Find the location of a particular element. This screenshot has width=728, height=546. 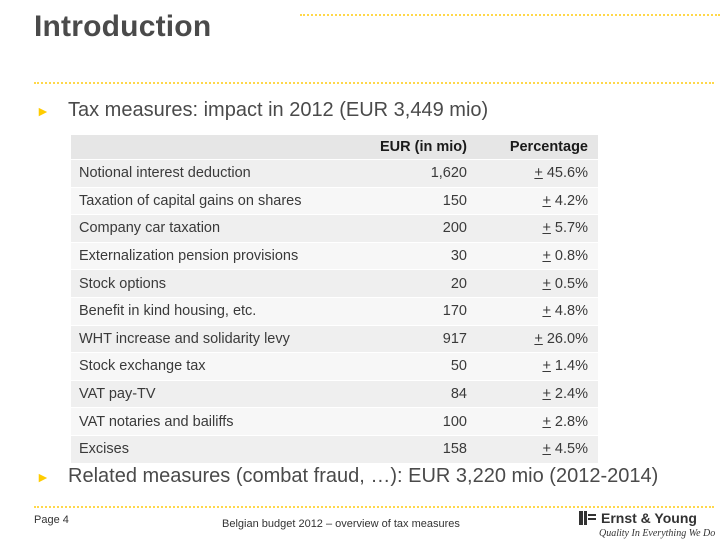

row-percentage: + 45.6% is located at coordinates (549, 173).